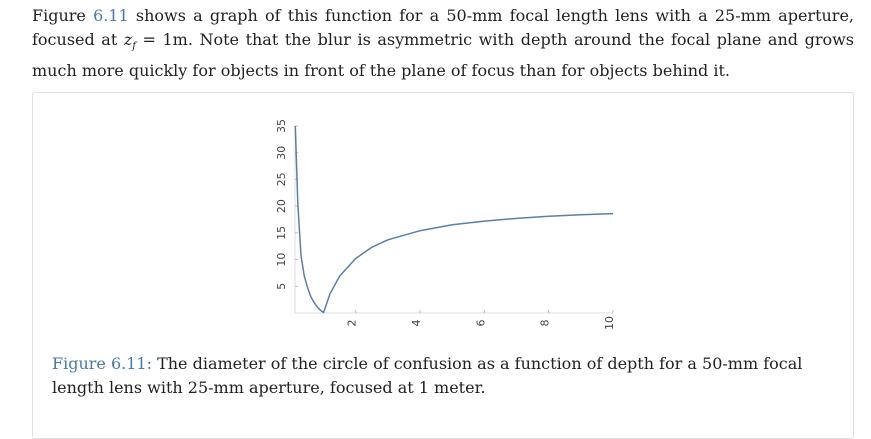 This screenshot has height=439, width=871. What do you see at coordinates (609, 323) in the screenshot?
I see `x-tick-label: 10` at bounding box center [609, 323].